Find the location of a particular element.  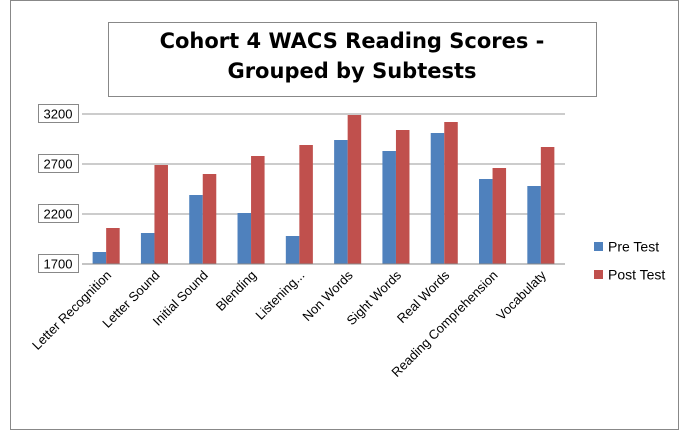

title-box is located at coordinates (352, 59).